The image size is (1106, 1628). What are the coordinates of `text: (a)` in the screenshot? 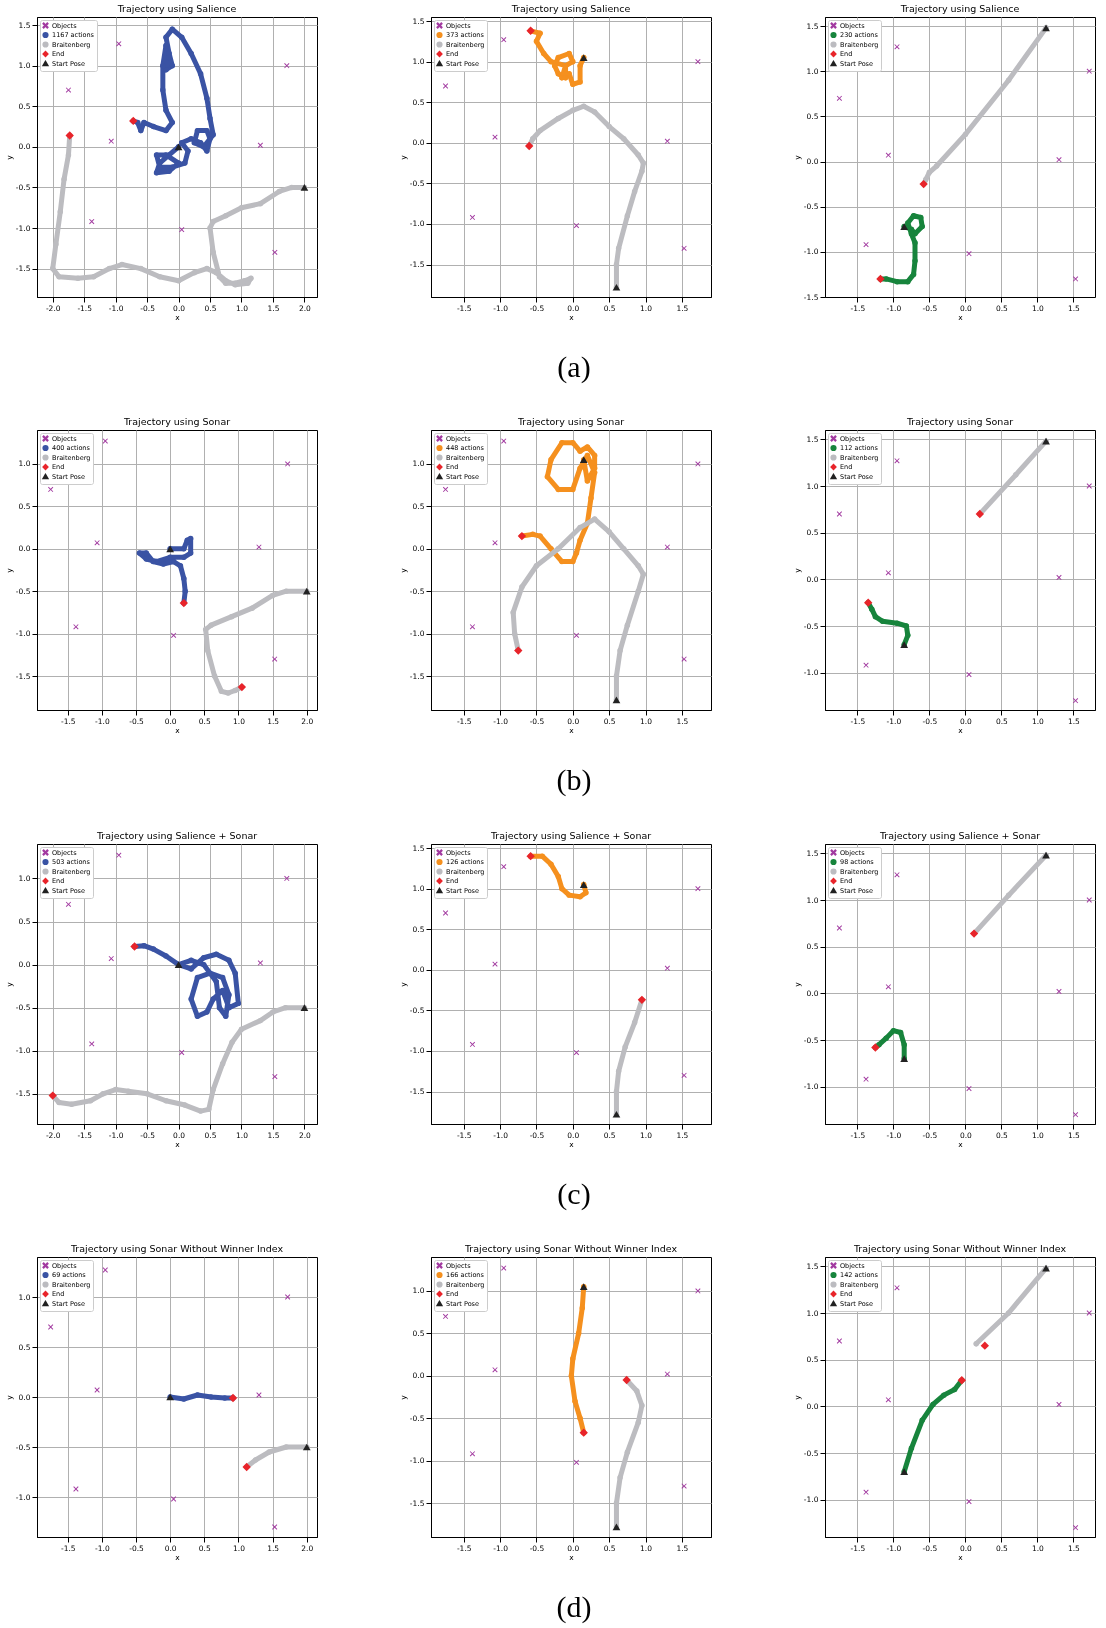 It's located at (574, 367).